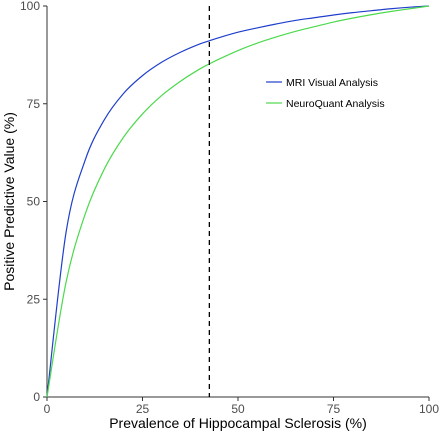 This screenshot has width=440, height=434. Describe the element at coordinates (34, 299) in the screenshot. I see `y-tick-label: 25` at that location.